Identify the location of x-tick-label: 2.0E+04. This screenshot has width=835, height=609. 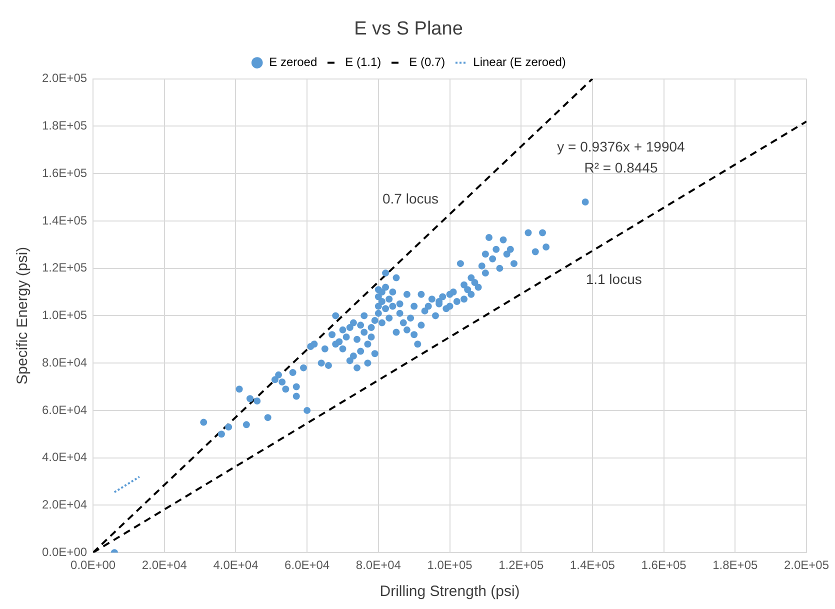
(165, 565).